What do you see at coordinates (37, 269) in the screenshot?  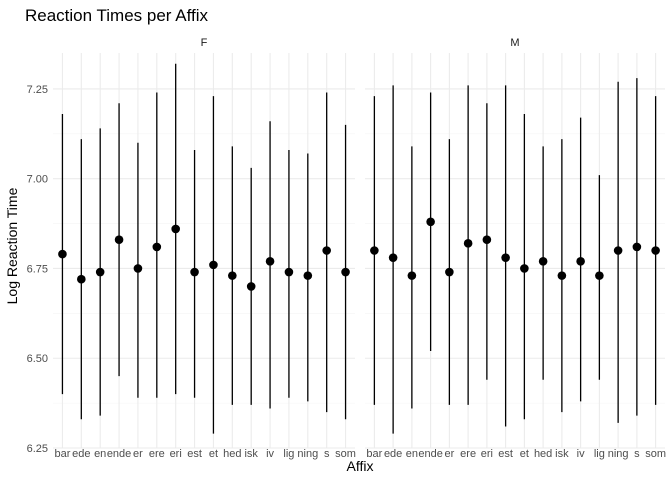 I see `y-tick-label: 6.75` at bounding box center [37, 269].